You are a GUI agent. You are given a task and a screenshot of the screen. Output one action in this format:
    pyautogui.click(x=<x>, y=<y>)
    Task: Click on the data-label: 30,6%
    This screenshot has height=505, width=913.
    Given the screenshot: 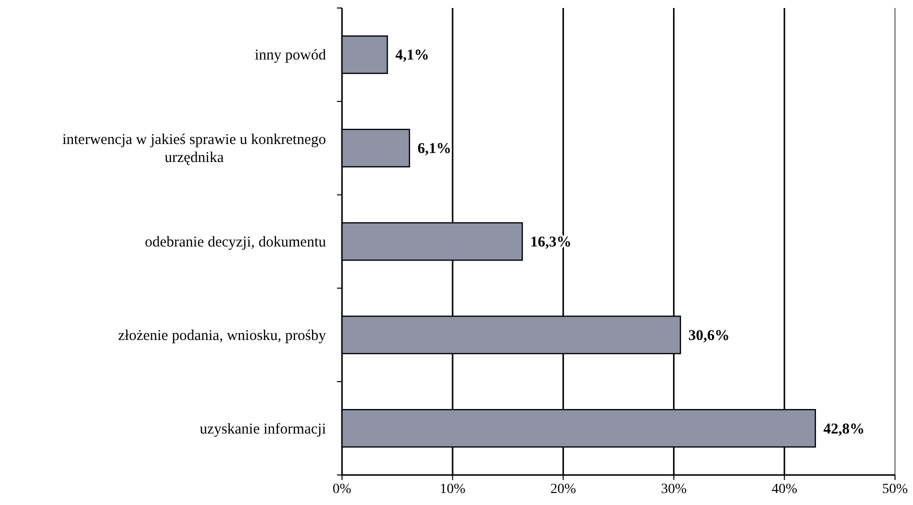 What is the action you would take?
    pyautogui.click(x=709, y=336)
    